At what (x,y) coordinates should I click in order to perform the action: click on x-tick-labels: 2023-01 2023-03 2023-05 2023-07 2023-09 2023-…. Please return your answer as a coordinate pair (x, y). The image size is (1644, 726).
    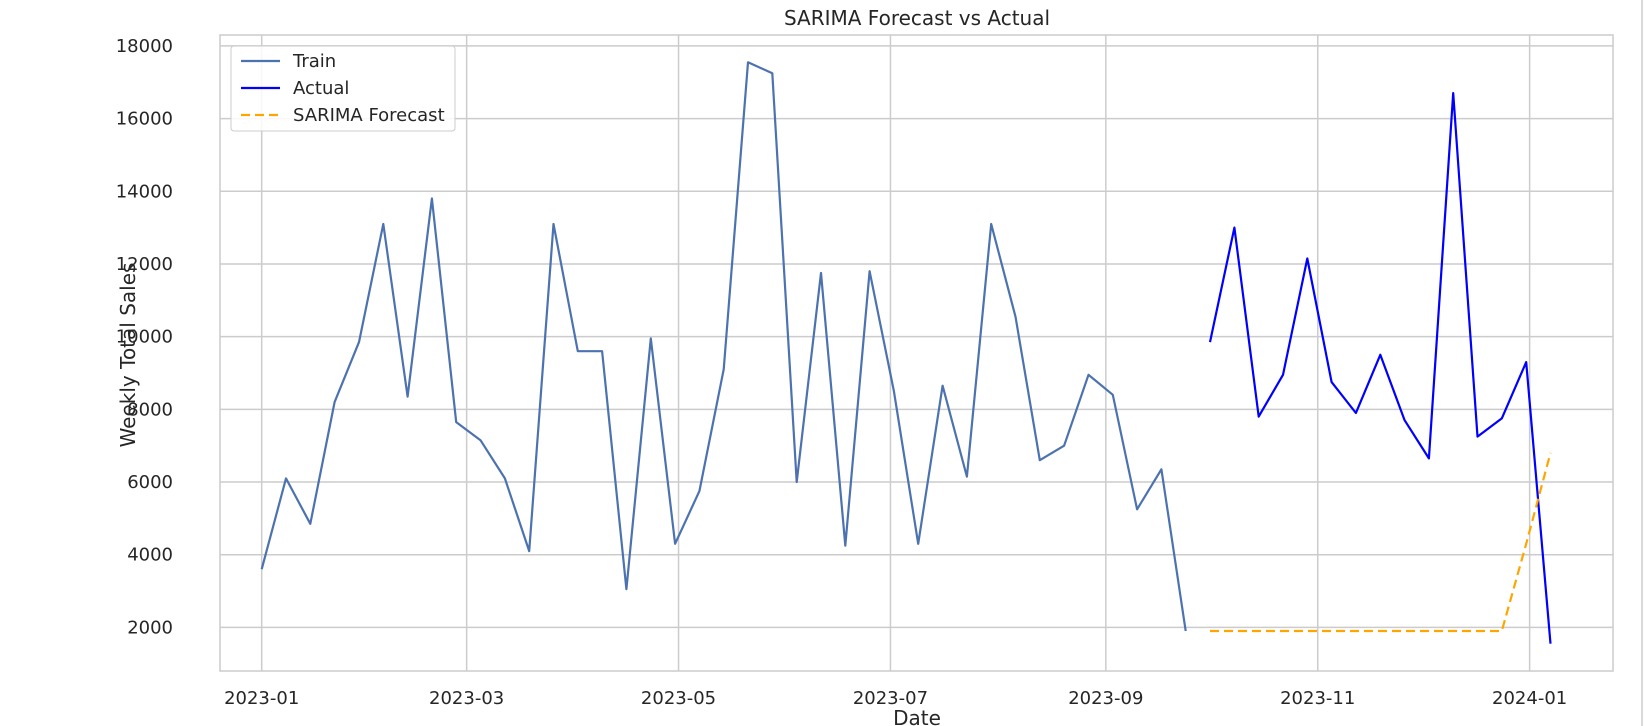
    Looking at the image, I should click on (895, 698).